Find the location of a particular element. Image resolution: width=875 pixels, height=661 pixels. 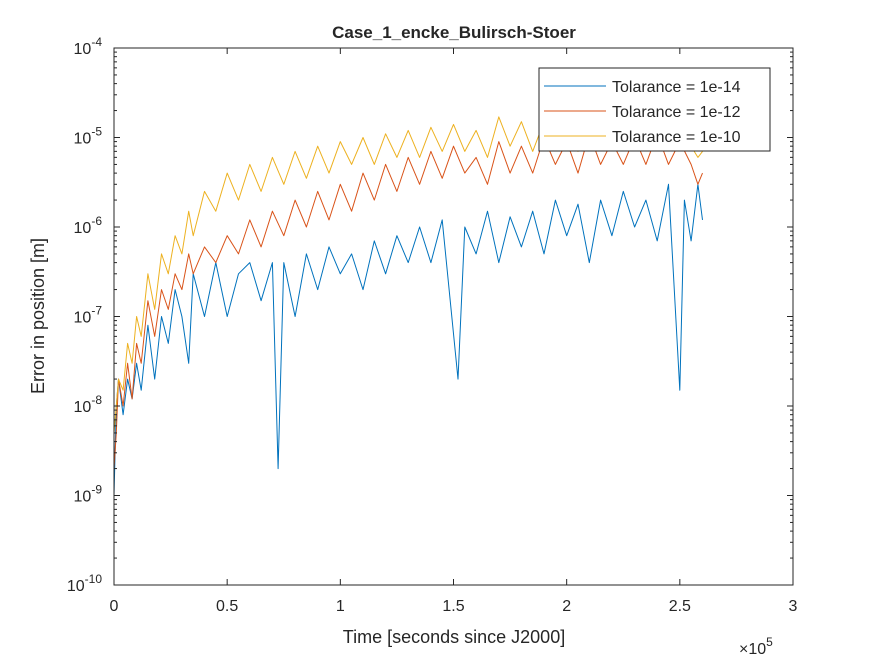

x-tick-label: 3 is located at coordinates (793, 606).